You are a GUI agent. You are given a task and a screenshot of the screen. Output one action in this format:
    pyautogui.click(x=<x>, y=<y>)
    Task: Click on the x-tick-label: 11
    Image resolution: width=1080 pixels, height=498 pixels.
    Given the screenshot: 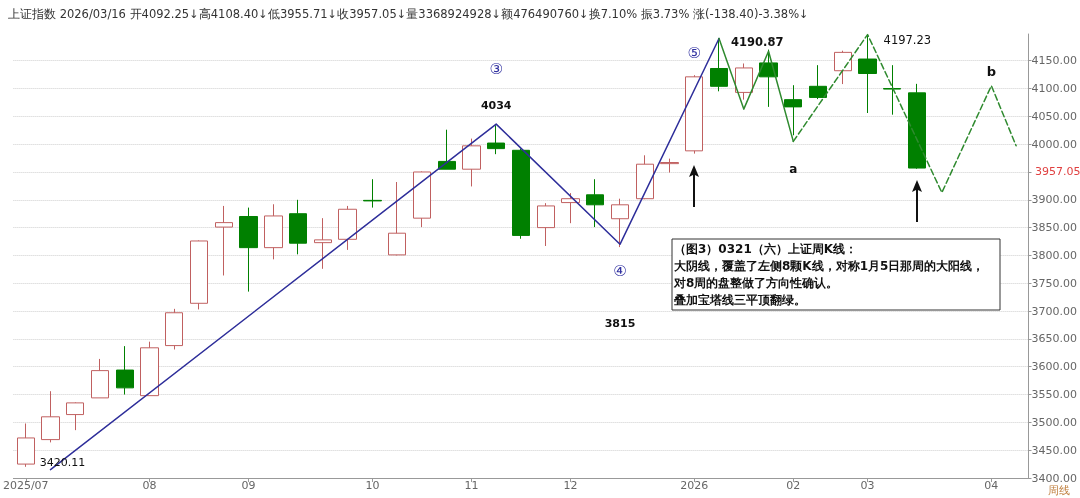 What is the action you would take?
    pyautogui.click(x=471, y=485)
    